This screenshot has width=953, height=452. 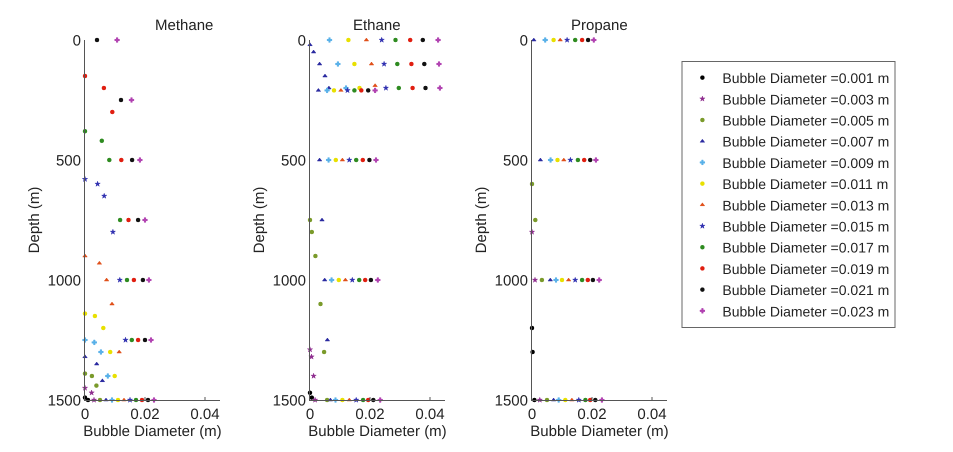 I want to click on legend-label: Bubble Diameter =0.021 m, so click(x=806, y=290).